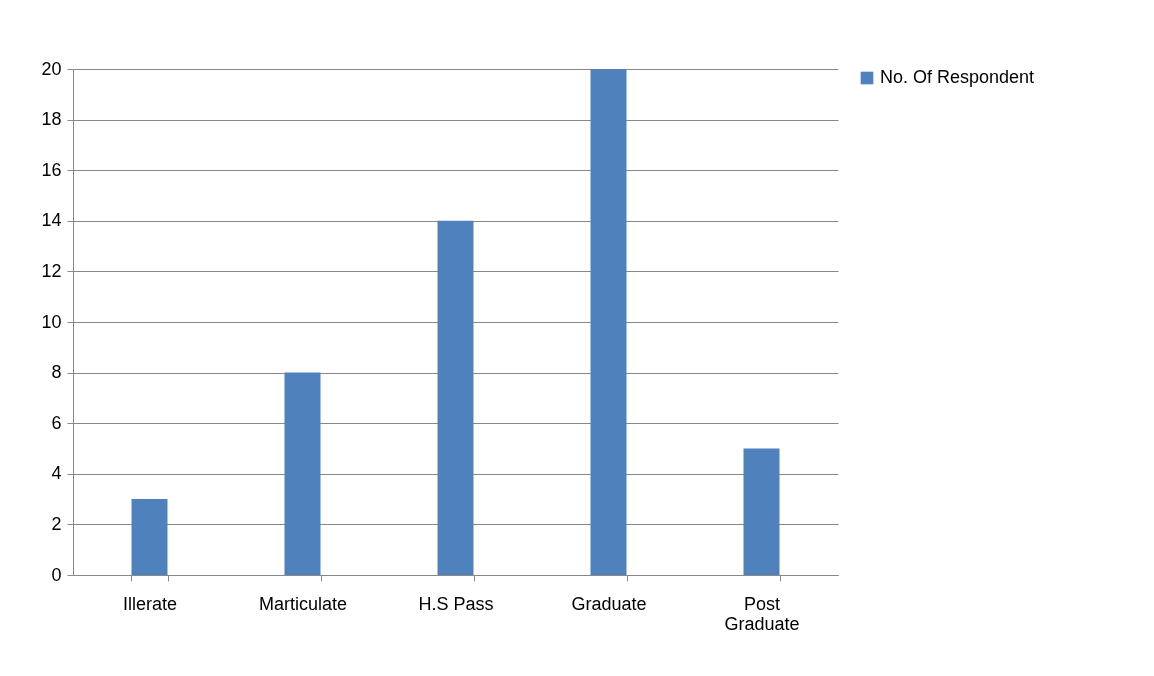  I want to click on x-tick-label: Post Graduate, so click(762, 613).